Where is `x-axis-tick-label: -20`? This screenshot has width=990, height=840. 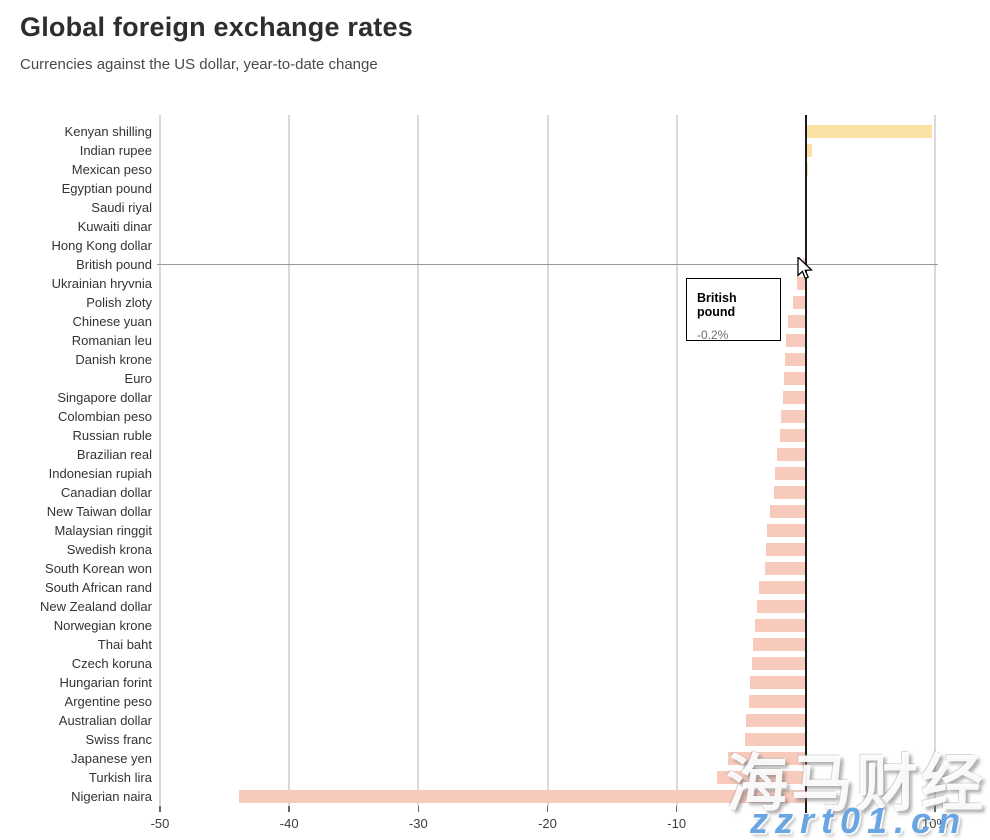
x-axis-tick-label: -20 is located at coordinates (547, 823).